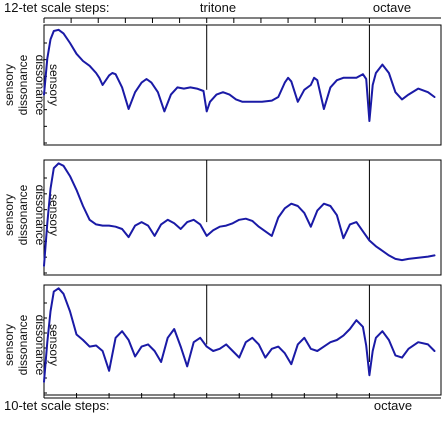 The height and width of the screenshot is (440, 443). I want to click on ylabel-panel-1-line2: dissonance, so click(23, 84).